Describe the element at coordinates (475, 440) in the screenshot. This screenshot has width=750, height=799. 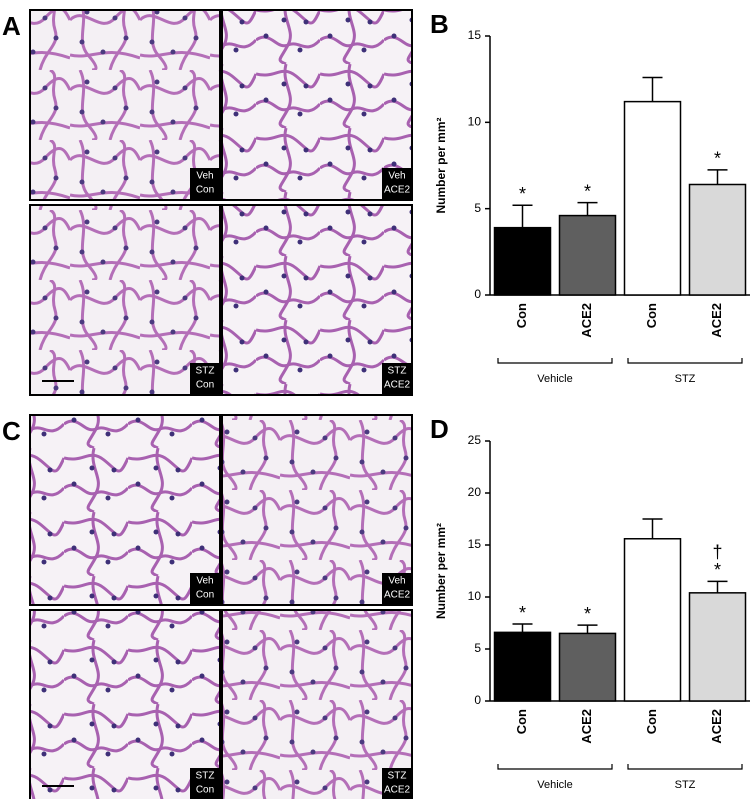
I see `y-tick-label: 25` at that location.